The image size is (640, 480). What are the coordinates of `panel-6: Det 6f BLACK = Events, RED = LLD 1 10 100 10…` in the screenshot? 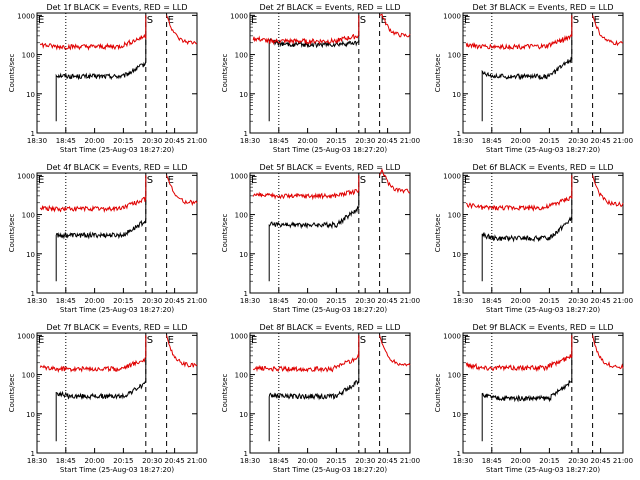 It's located at (533, 238).